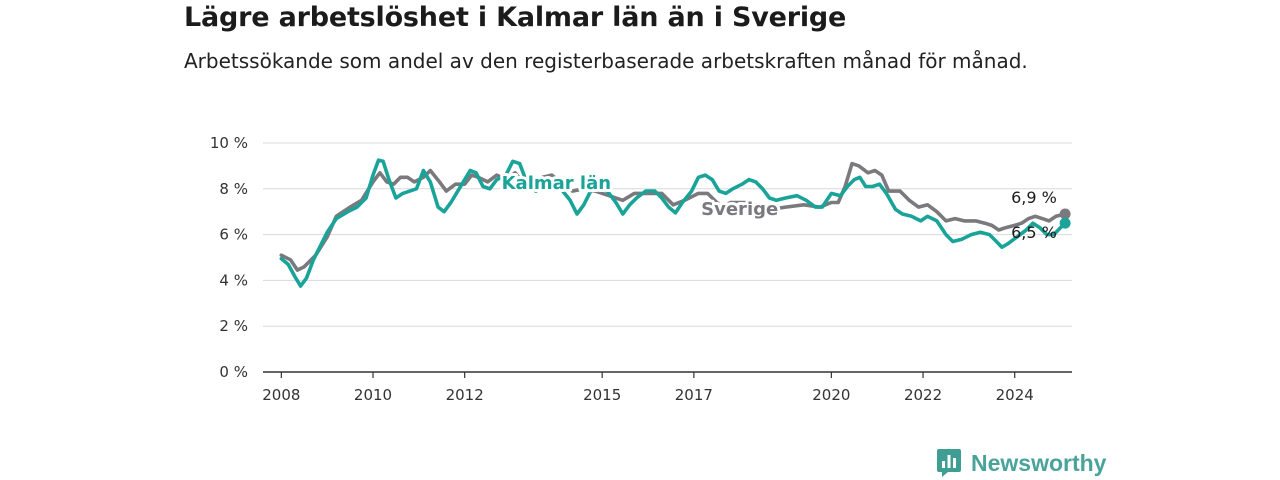  What do you see at coordinates (465, 395) in the screenshot?
I see `x-tick-label: 2012` at bounding box center [465, 395].